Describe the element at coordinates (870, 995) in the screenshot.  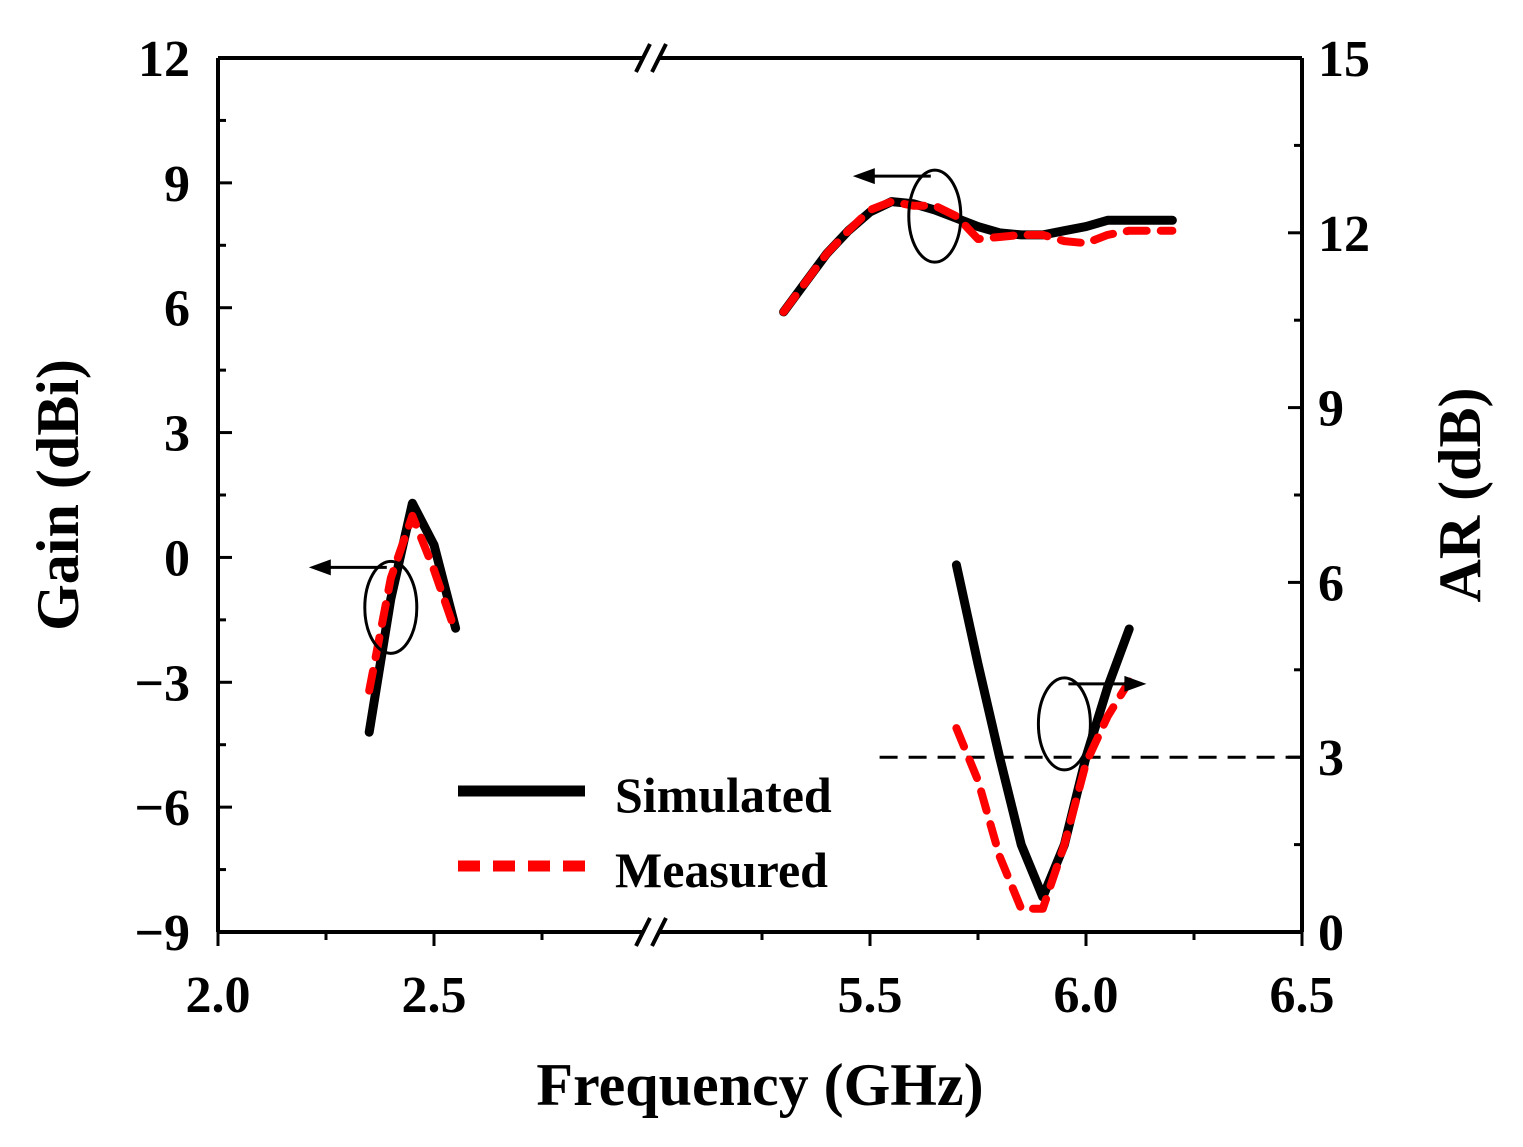
I see `x-tick-label: 5.5` at that location.